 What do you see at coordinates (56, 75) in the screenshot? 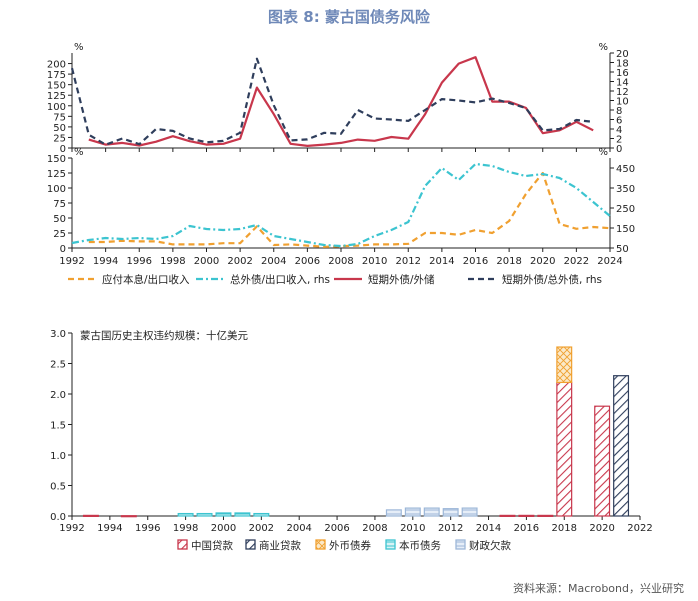
I see `left-tick-label: 175` at bounding box center [56, 75].